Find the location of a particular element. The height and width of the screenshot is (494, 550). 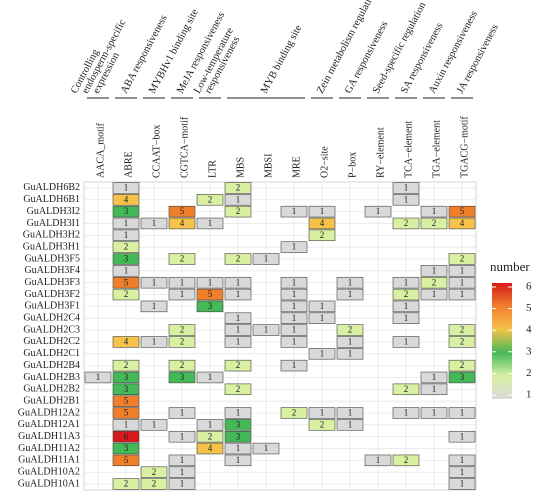

y-tick-label: GuALDH3F5 is located at coordinates (52, 258).